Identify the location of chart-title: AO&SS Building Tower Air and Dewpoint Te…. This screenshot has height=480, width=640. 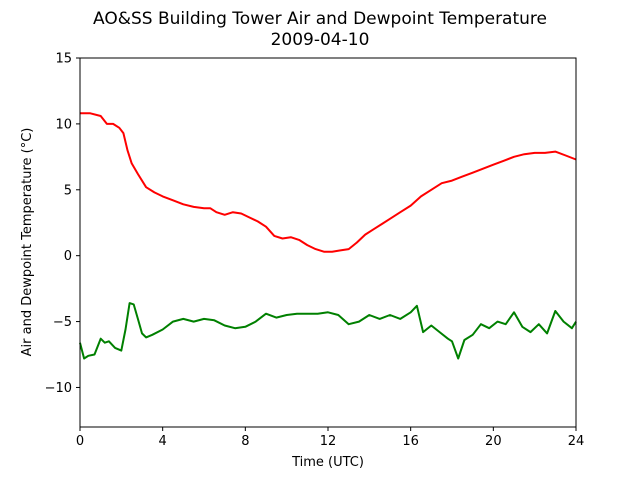
(320, 19).